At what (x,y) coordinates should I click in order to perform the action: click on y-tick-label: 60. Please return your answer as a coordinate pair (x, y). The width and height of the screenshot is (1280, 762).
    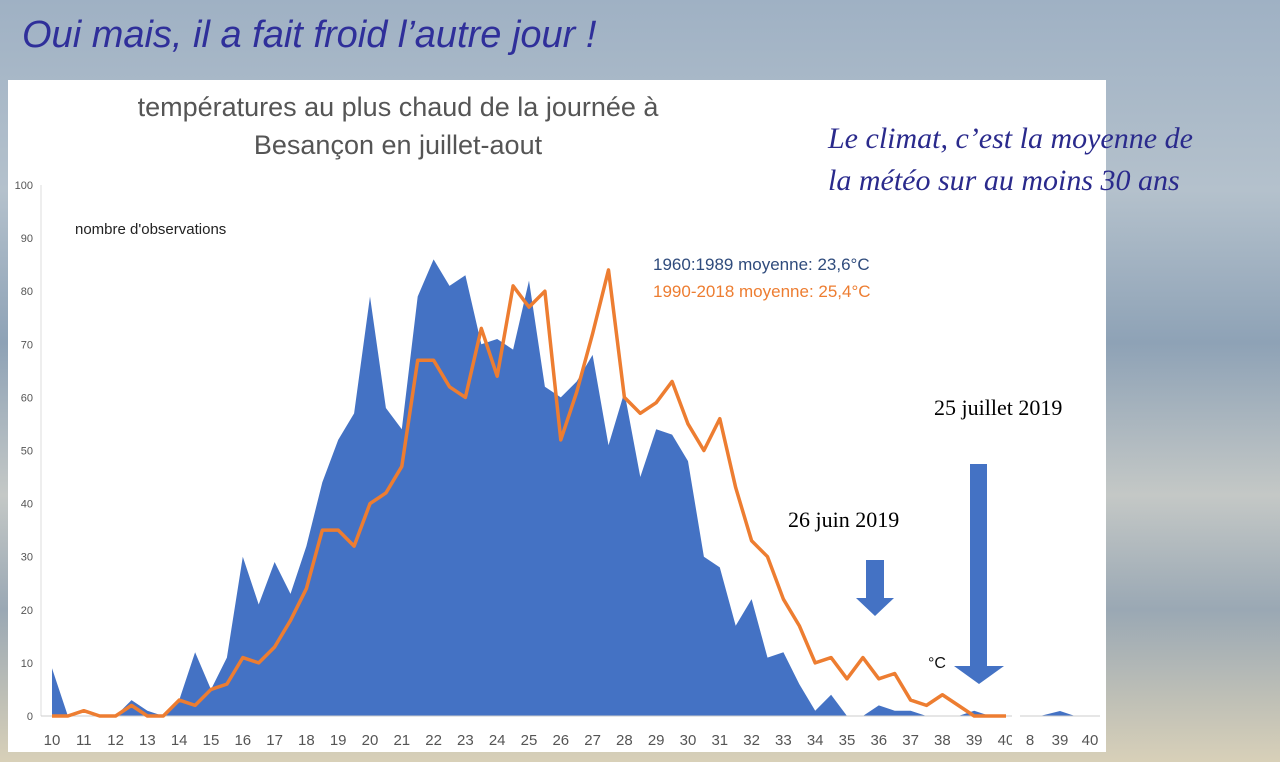
    Looking at the image, I should click on (27, 398).